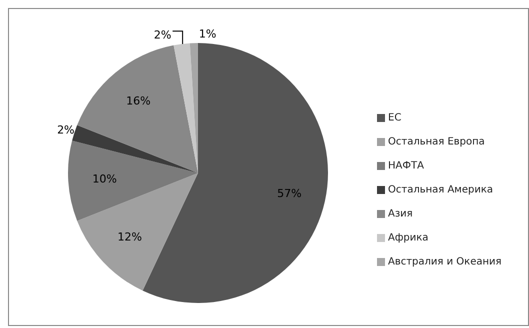 The image size is (529, 328). I want to click on legend-label: Австралия и Океания, so click(445, 262).